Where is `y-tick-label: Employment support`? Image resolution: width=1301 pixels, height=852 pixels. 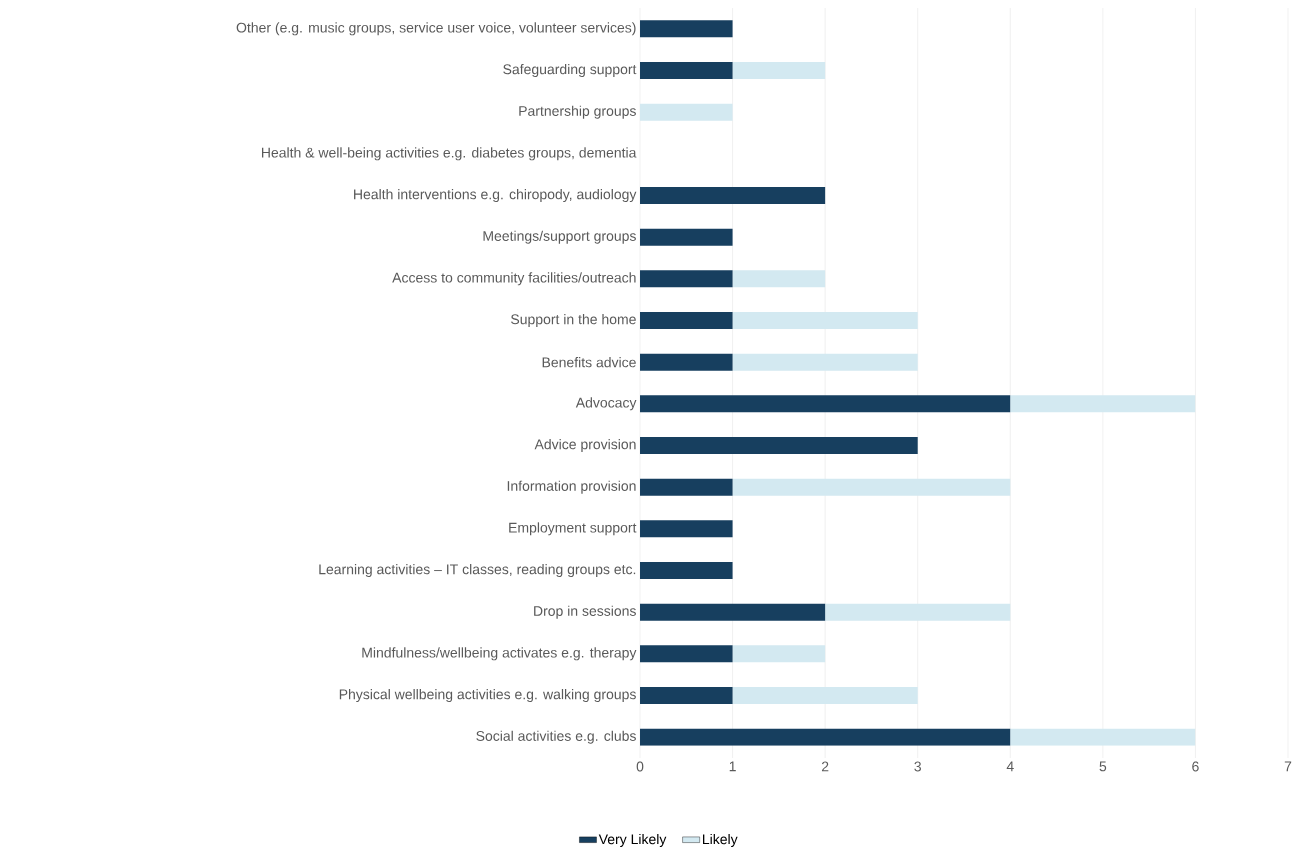
y-tick-label: Employment support is located at coordinates (573, 529).